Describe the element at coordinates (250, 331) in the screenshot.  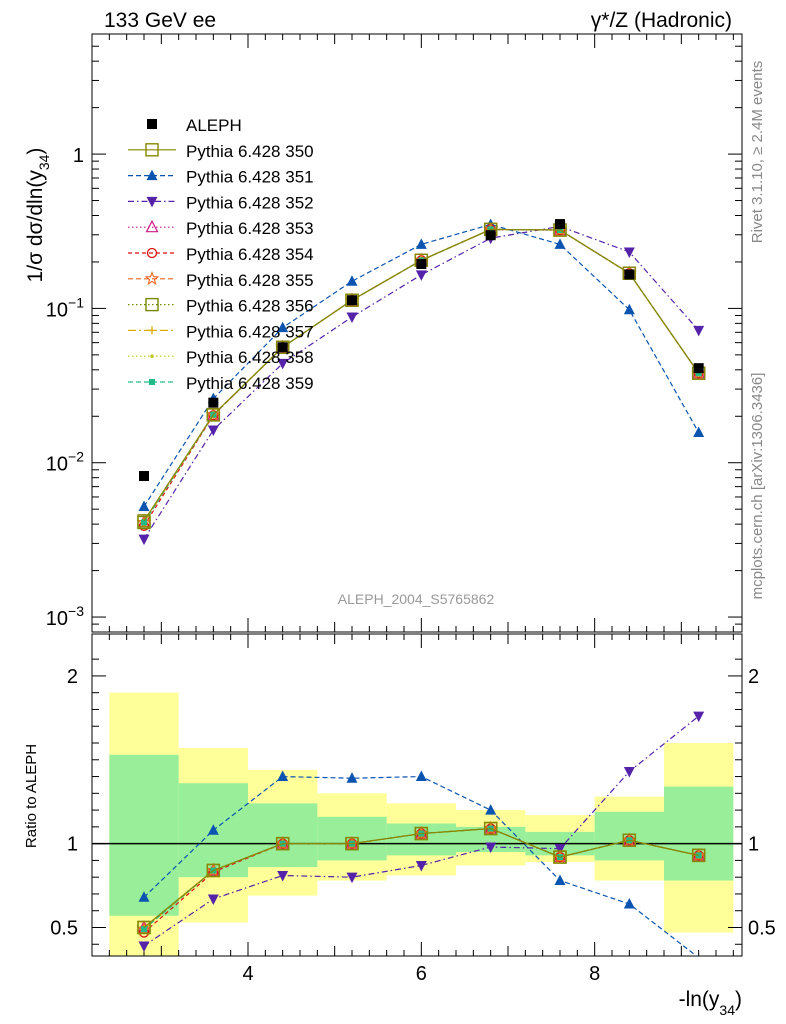
I see `legend-label: Pythia 6.428 357` at that location.